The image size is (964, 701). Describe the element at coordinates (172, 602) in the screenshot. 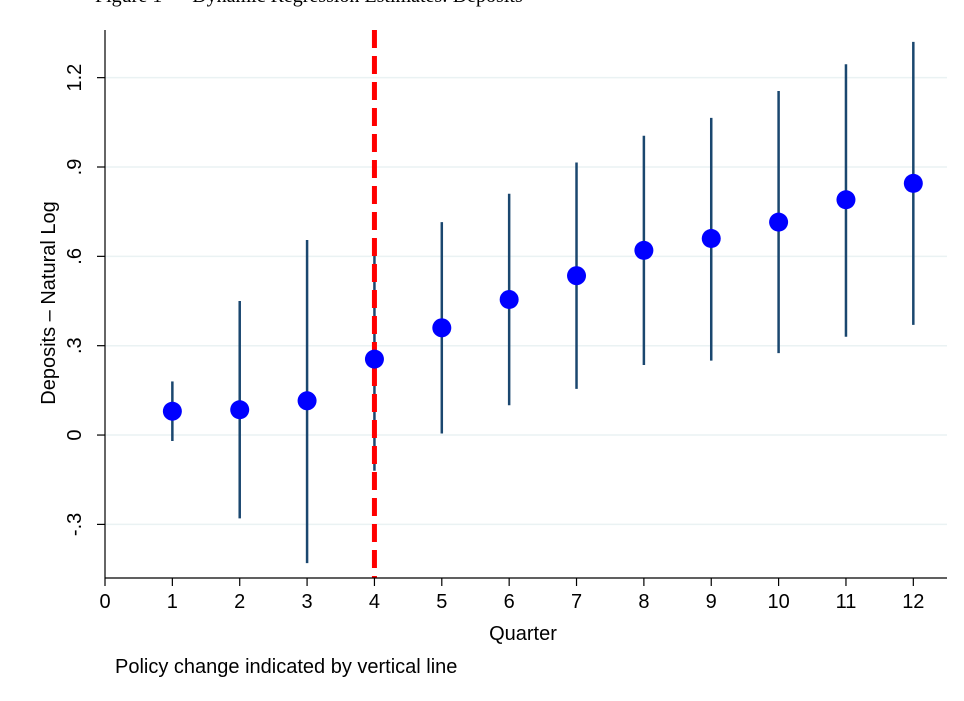

I see `x-tick-label: 1` at that location.